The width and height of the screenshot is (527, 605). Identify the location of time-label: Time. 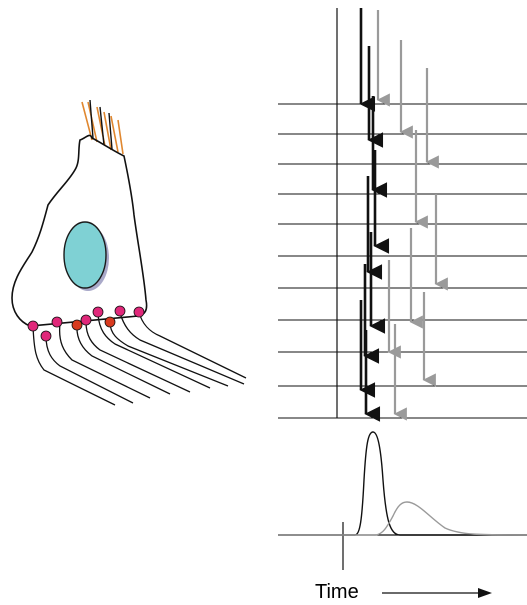
(337, 592).